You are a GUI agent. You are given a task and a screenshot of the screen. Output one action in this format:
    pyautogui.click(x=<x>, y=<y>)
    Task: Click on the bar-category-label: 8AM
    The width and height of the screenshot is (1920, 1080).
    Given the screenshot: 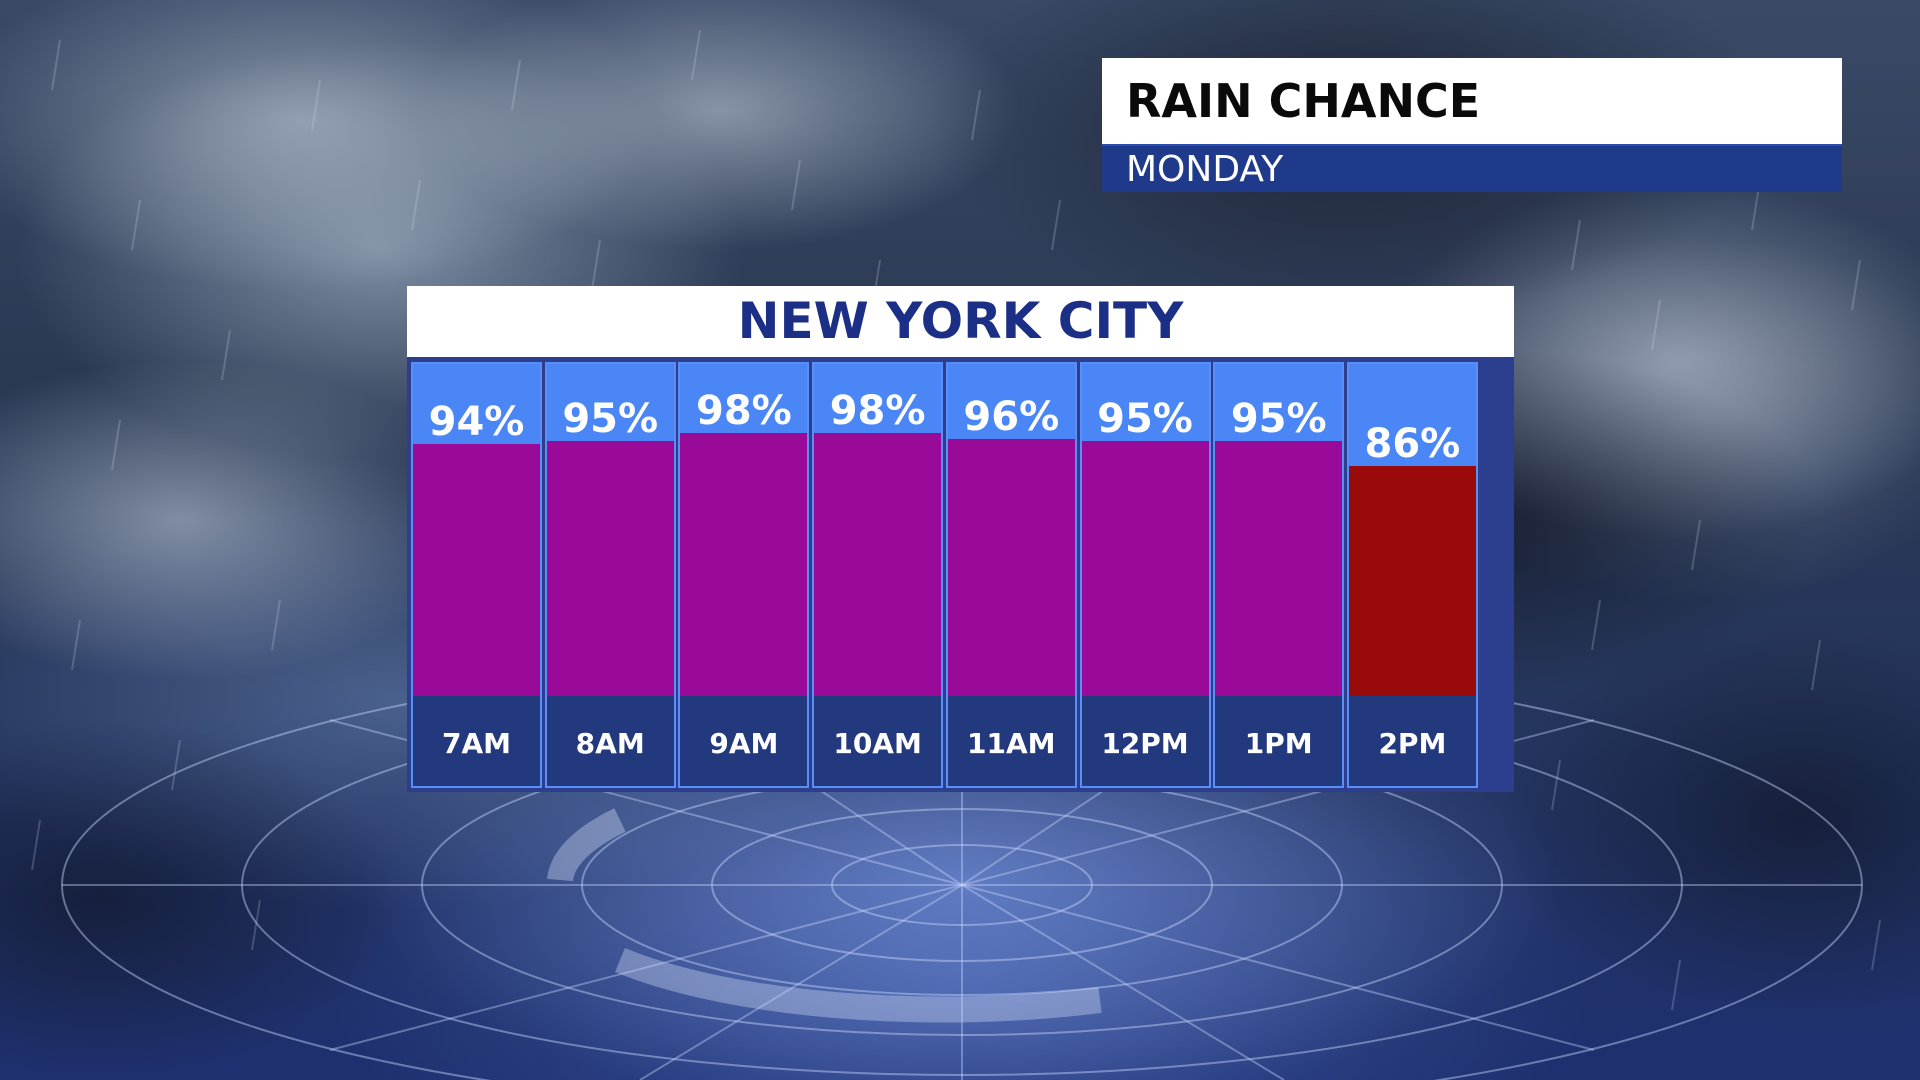 What is the action you would take?
    pyautogui.click(x=610, y=741)
    